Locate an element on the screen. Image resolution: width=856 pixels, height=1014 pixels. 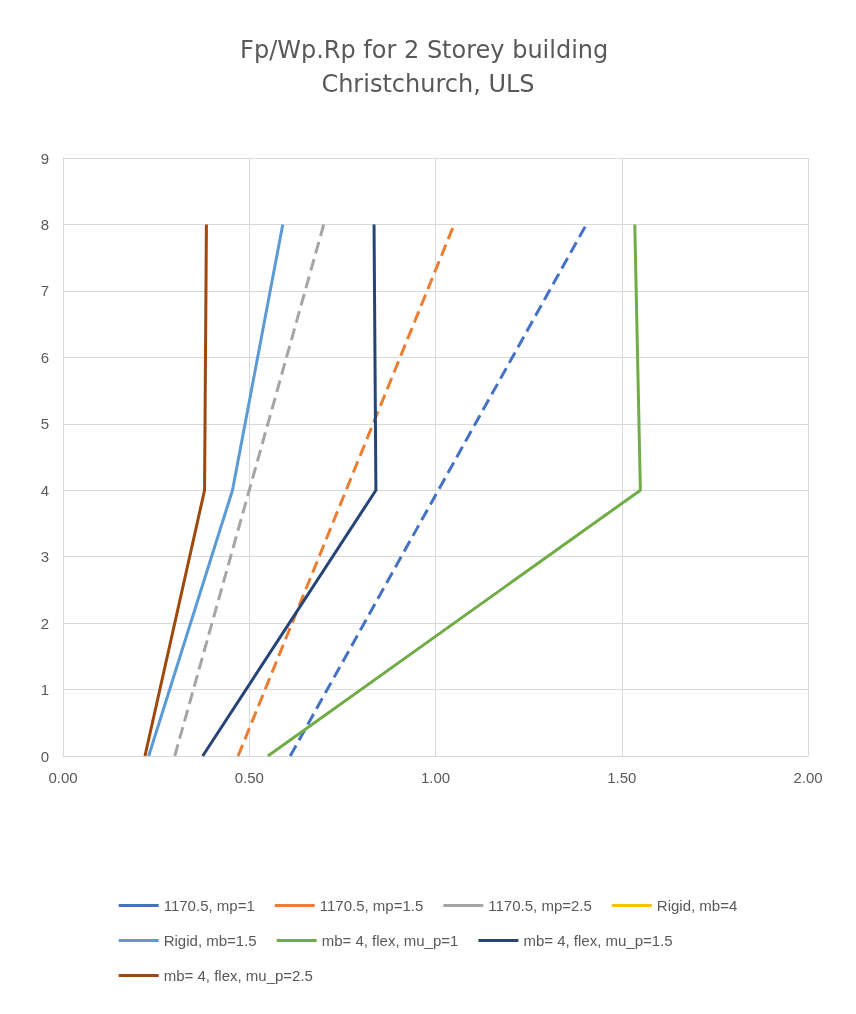
legend-label: mb= 4, flex, mu_p=1.5 is located at coordinates (598, 940).